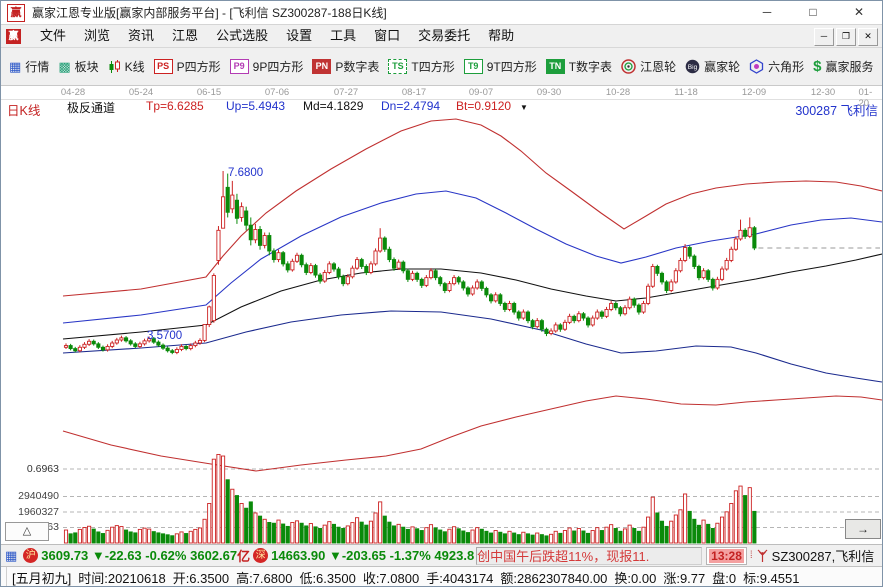 Image resolution: width=883 pixels, height=587 pixels. Describe the element at coordinates (116, 555) in the screenshot. I see `sh-index-change: ▼-22.63` at that location.